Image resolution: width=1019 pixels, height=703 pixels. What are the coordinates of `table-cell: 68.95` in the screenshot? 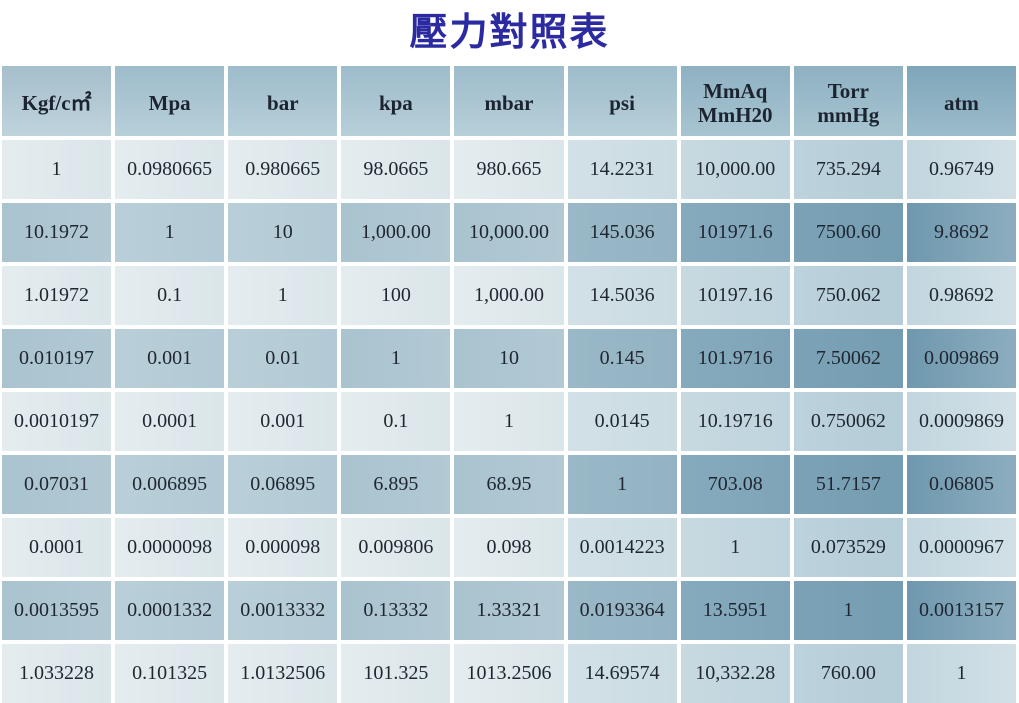 It's located at (509, 484).